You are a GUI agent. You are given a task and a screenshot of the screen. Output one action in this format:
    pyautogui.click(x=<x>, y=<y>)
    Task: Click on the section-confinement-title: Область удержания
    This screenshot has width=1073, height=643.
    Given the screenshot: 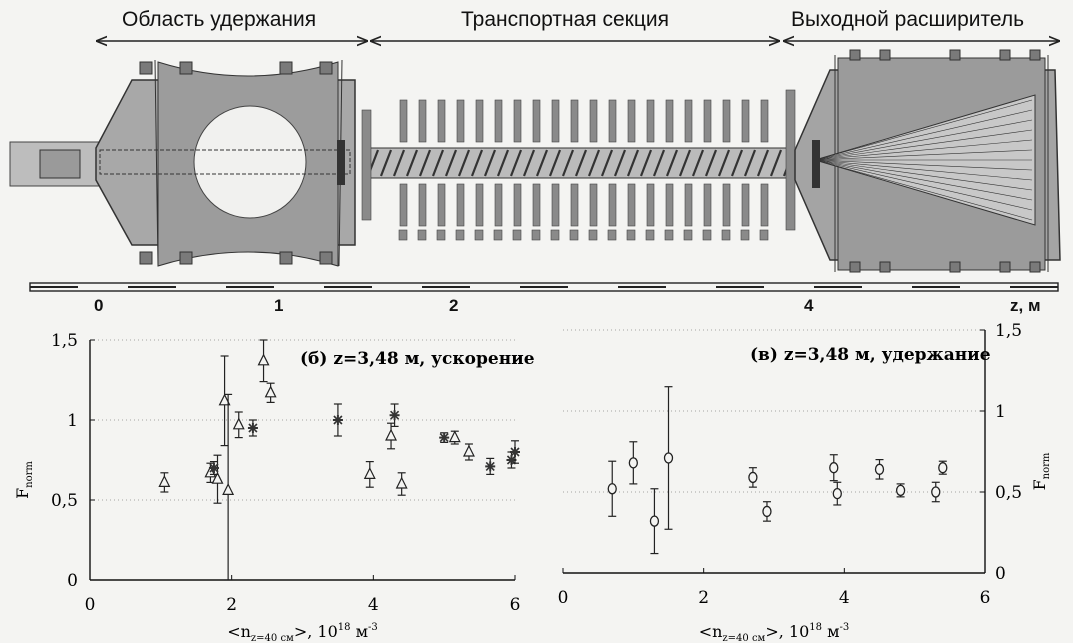 What is the action you would take?
    pyautogui.click(x=219, y=19)
    